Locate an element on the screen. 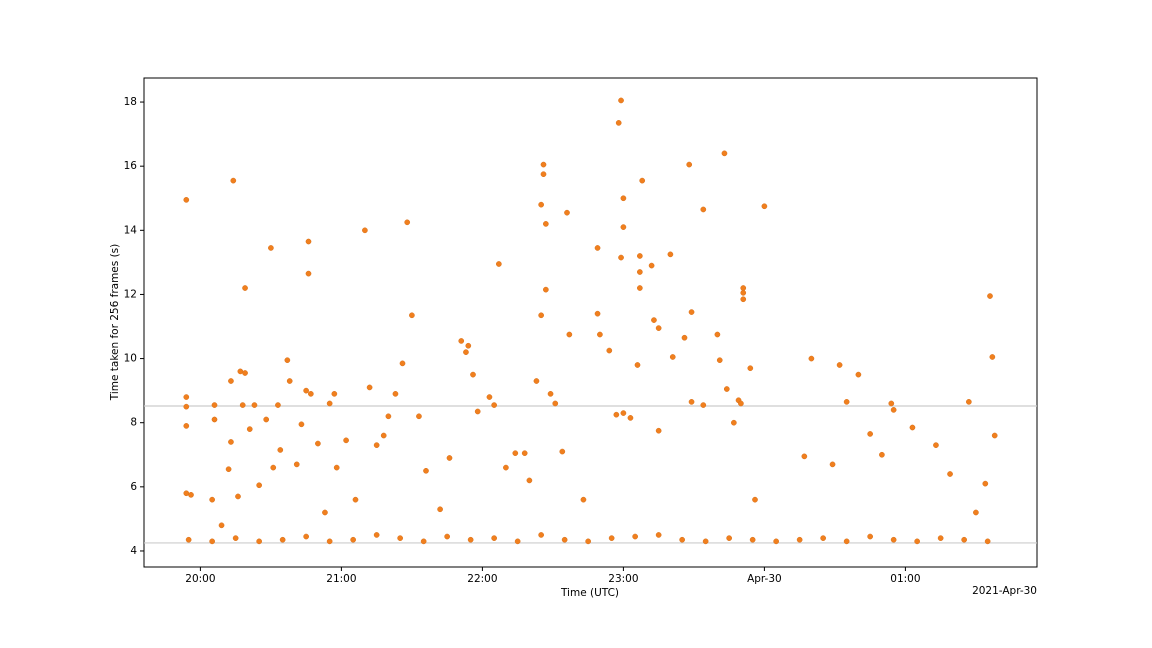 This screenshot has height=648, width=1152. y-tick-label: 16 is located at coordinates (131, 166).